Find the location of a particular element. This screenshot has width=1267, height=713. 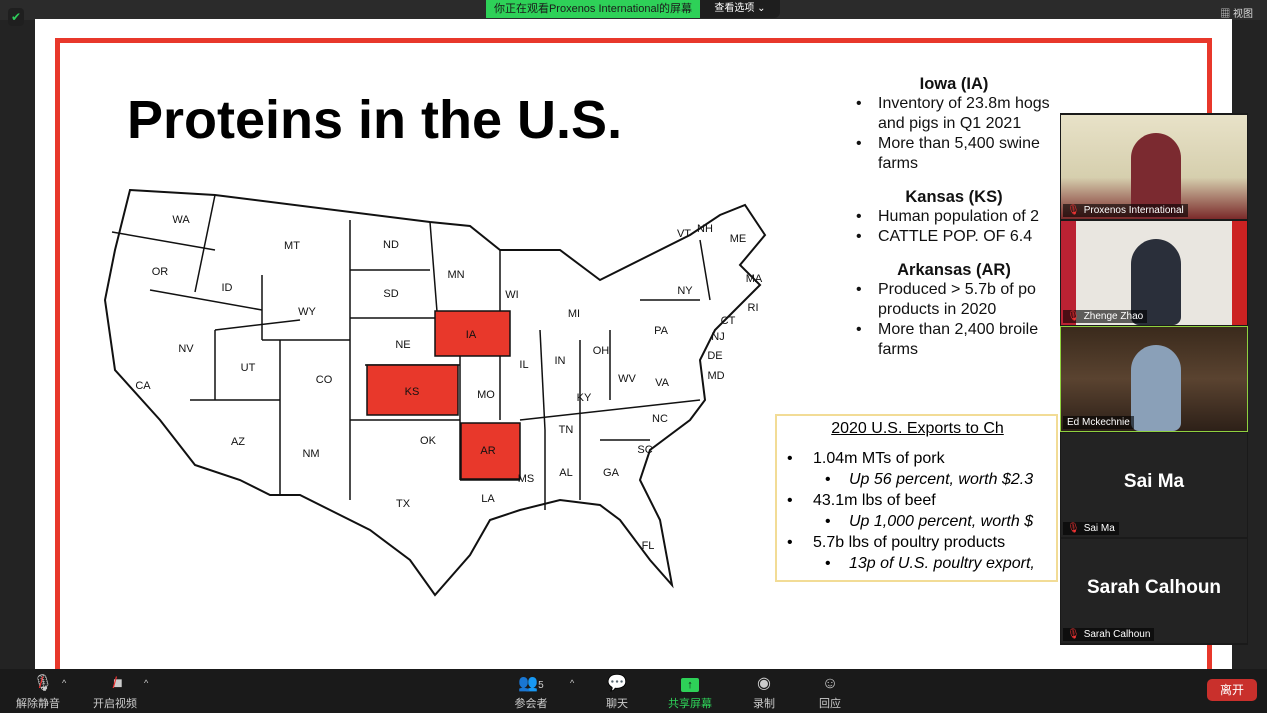

participant-name-label: 🎙 Sai Ma is located at coordinates (1091, 528).